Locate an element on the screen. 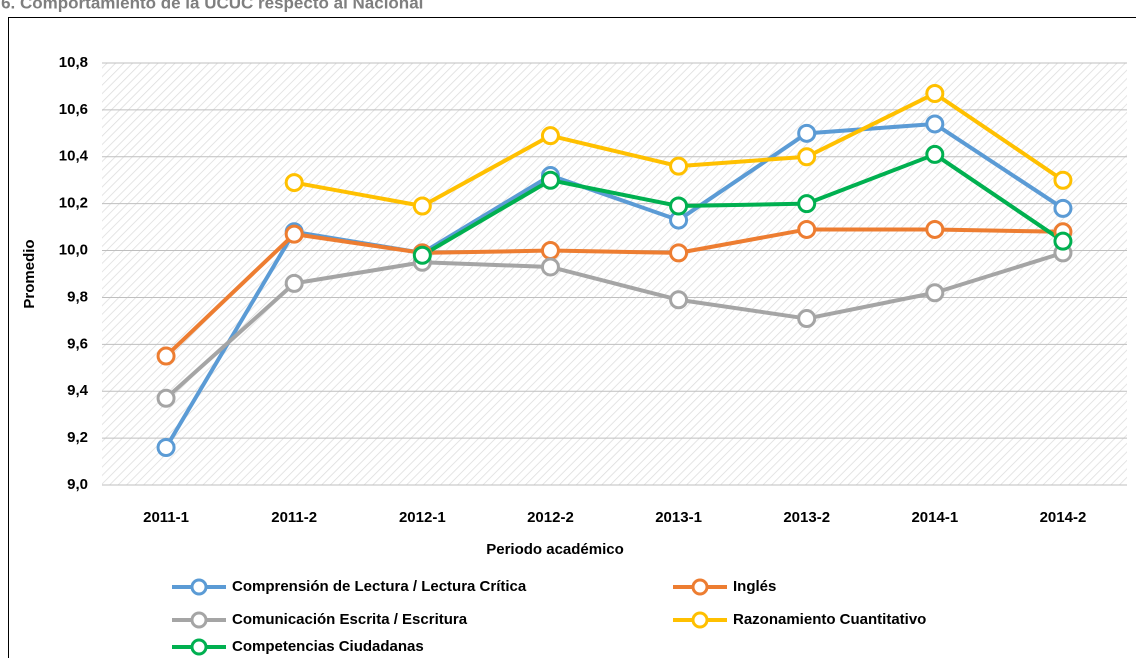 This screenshot has width=1136, height=663. y-tick-label: 9,2 is located at coordinates (77, 437).